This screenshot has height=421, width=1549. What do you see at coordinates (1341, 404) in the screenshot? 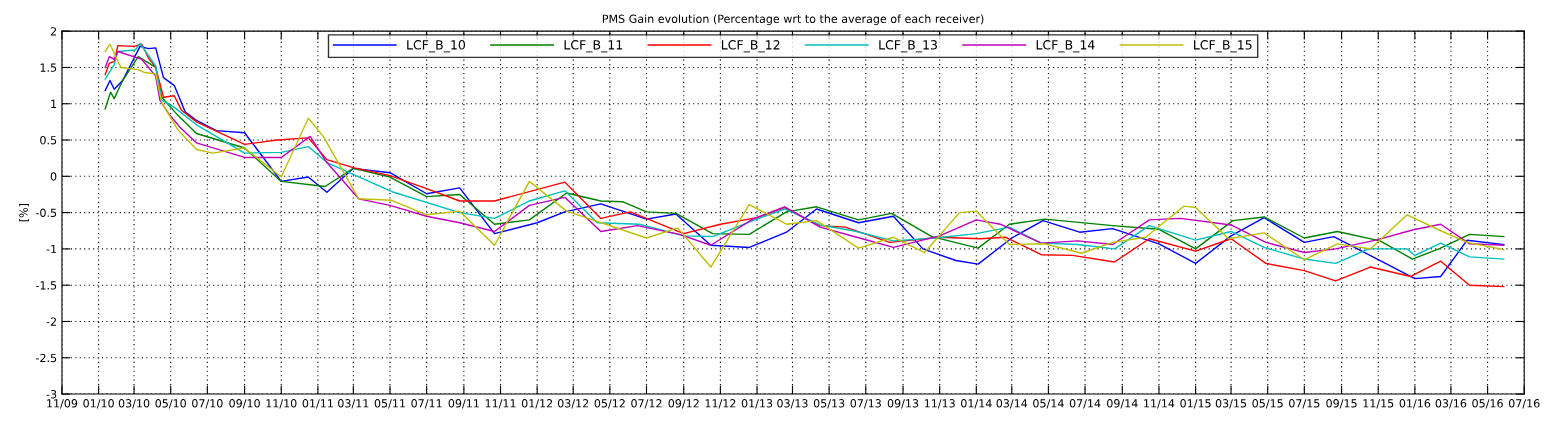
I see `x-tick-label: 09/15` at bounding box center [1341, 404].